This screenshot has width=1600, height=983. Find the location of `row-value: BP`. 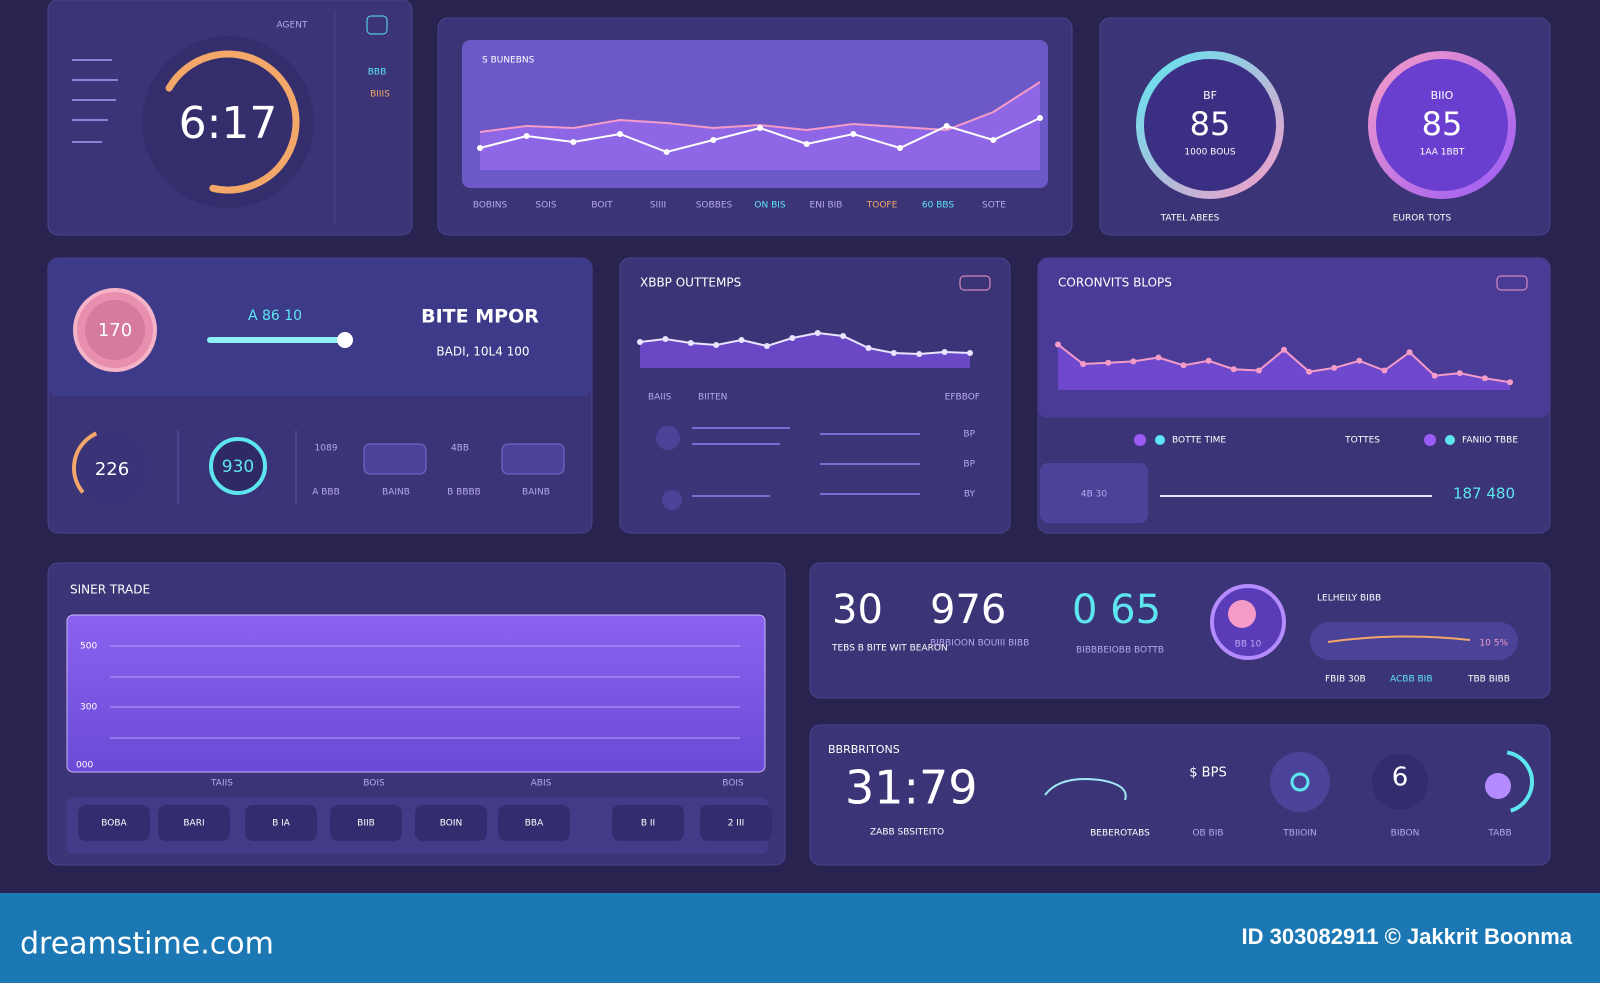

row-value: BP is located at coordinates (969, 465).